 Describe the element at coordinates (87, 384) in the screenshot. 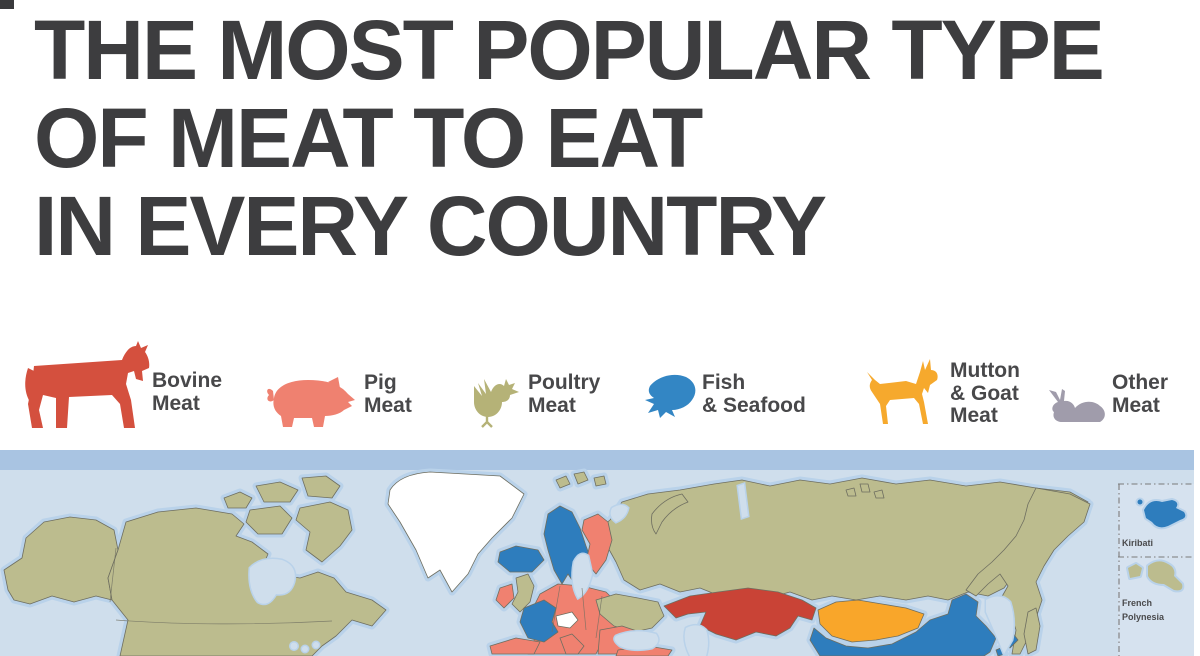

I see `cow-icon` at that location.